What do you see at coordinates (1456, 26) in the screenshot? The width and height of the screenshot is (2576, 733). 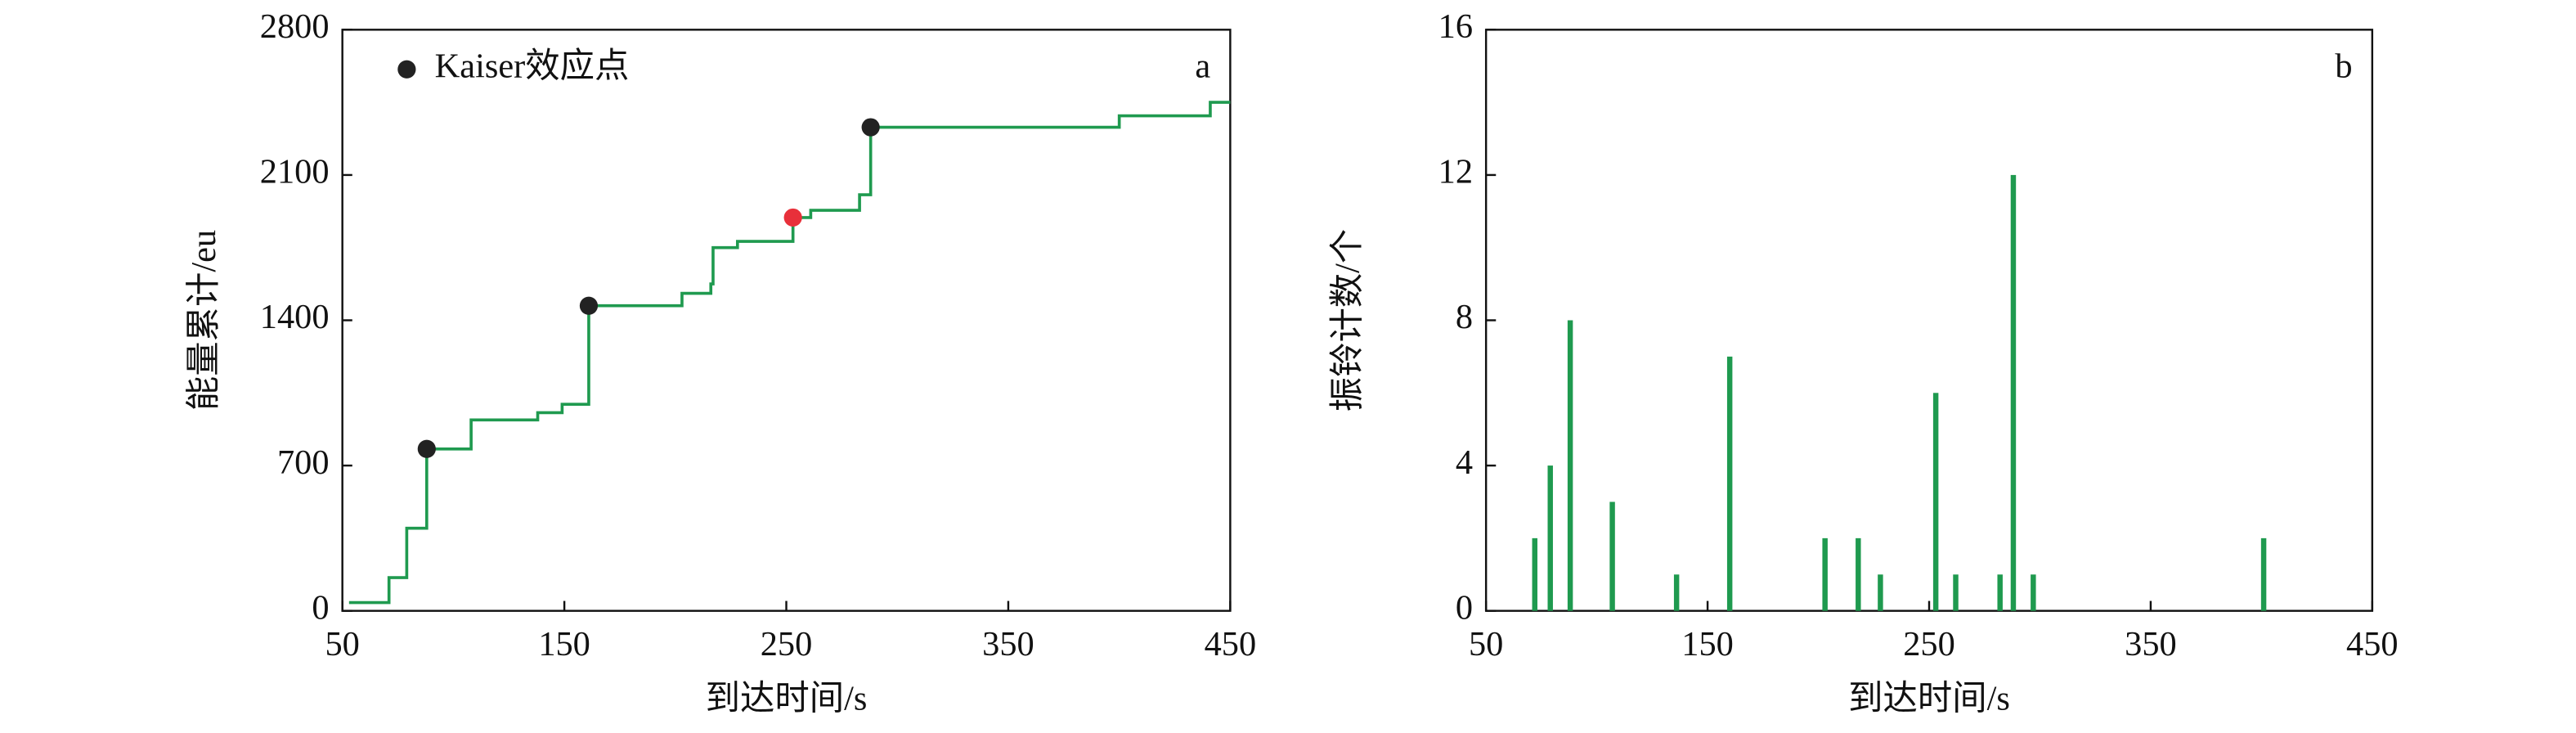 I see `y-tick-label: 16` at bounding box center [1456, 26].